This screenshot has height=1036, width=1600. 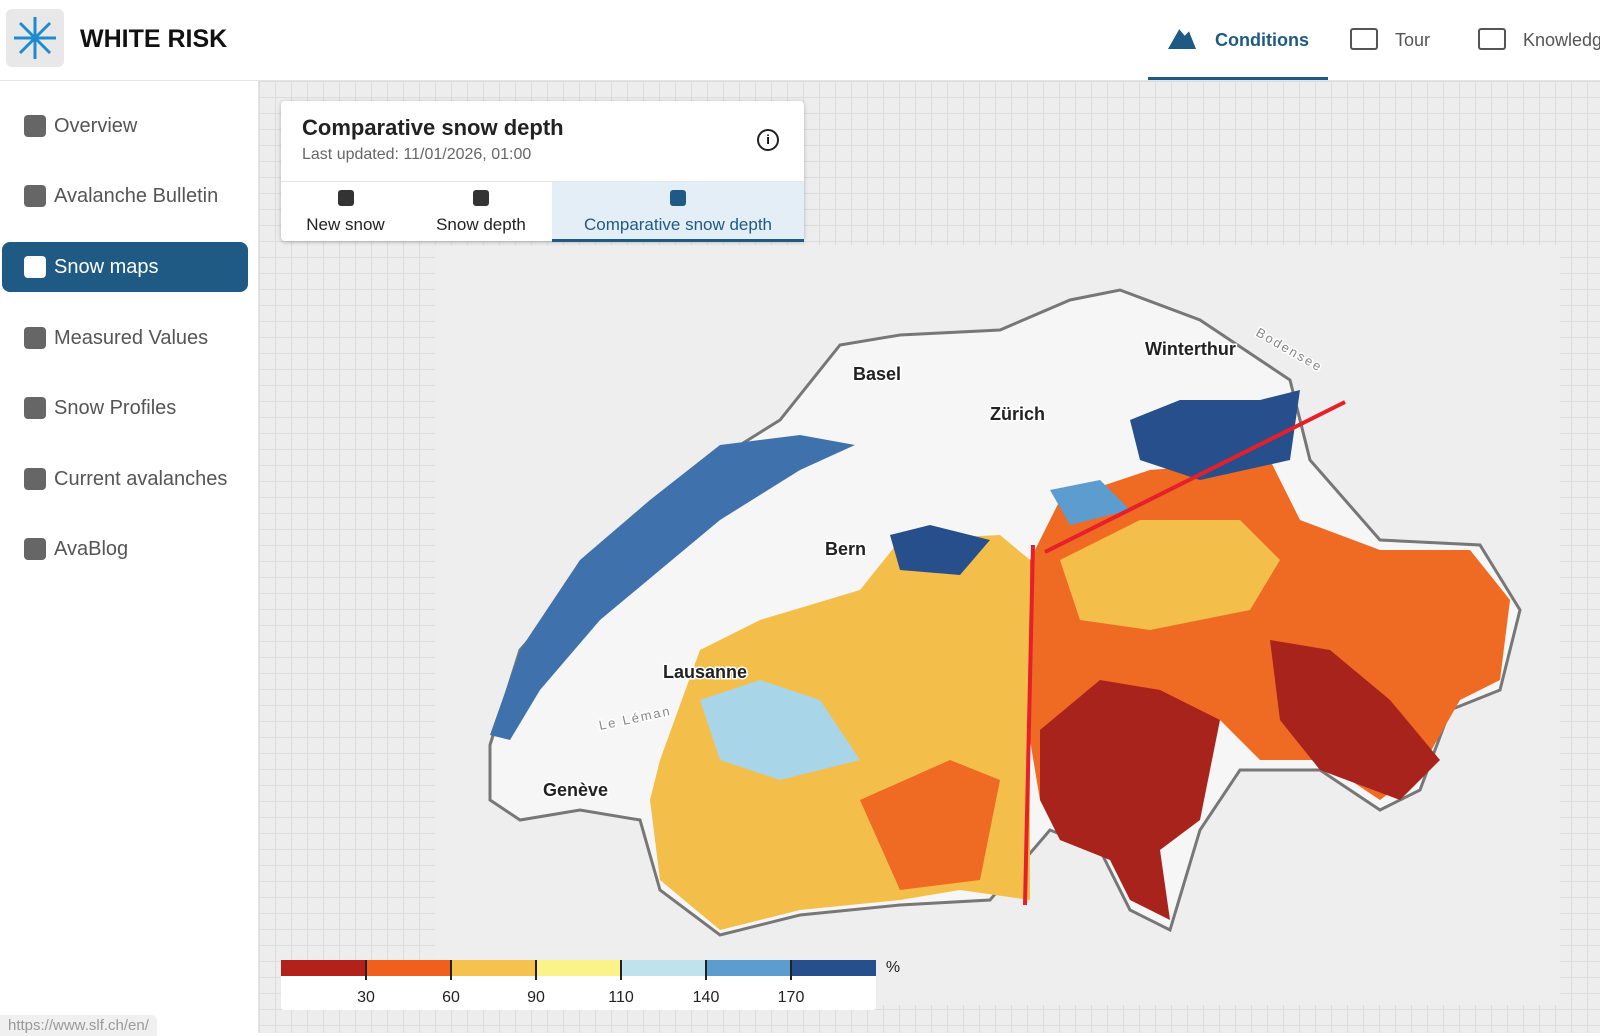 What do you see at coordinates (768, 140) in the screenshot?
I see `info-button: i` at bounding box center [768, 140].